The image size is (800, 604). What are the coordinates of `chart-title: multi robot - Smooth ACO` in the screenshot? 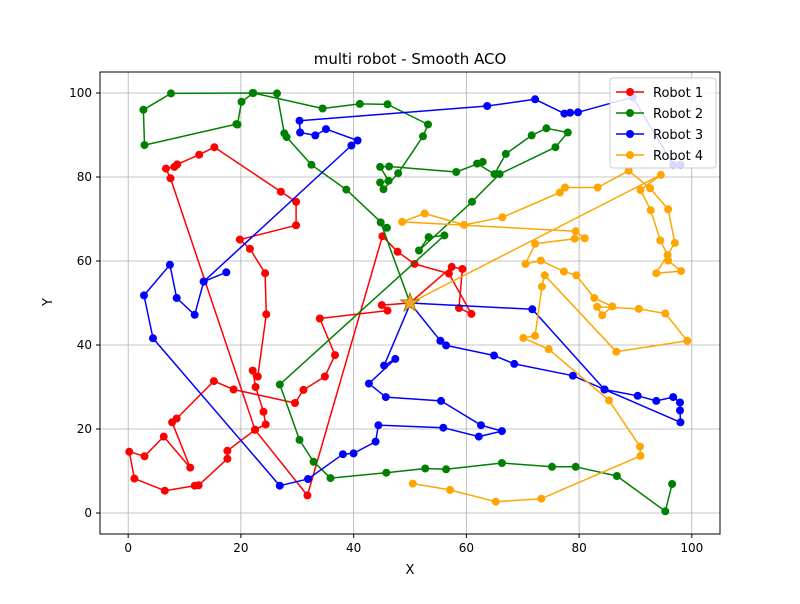 It's located at (410, 59).